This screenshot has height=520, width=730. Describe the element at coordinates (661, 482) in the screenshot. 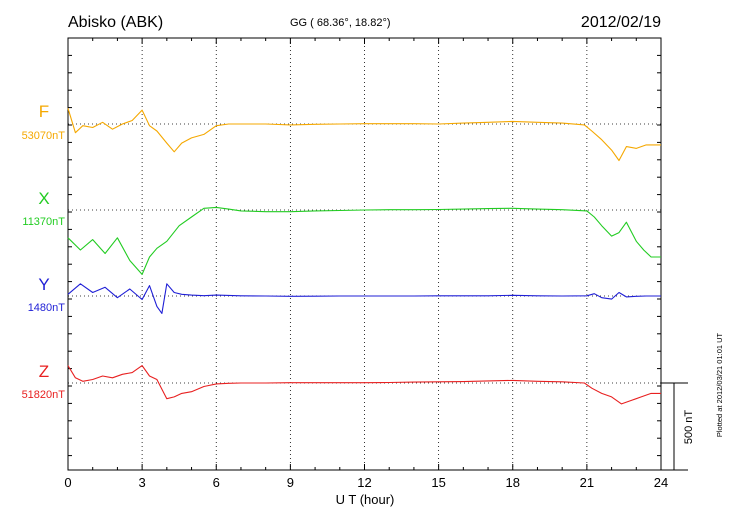

I see `x-tick-label: 24` at that location.